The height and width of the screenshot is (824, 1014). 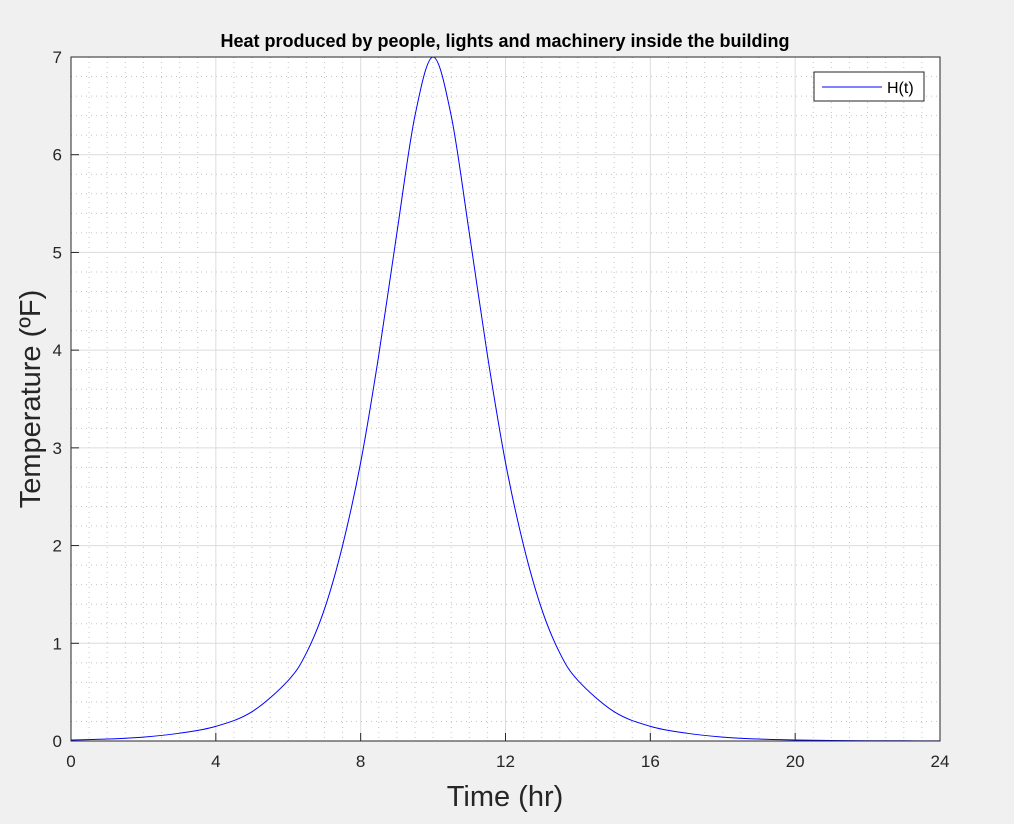 What do you see at coordinates (650, 761) in the screenshot?
I see `x-tick-label: 16` at bounding box center [650, 761].